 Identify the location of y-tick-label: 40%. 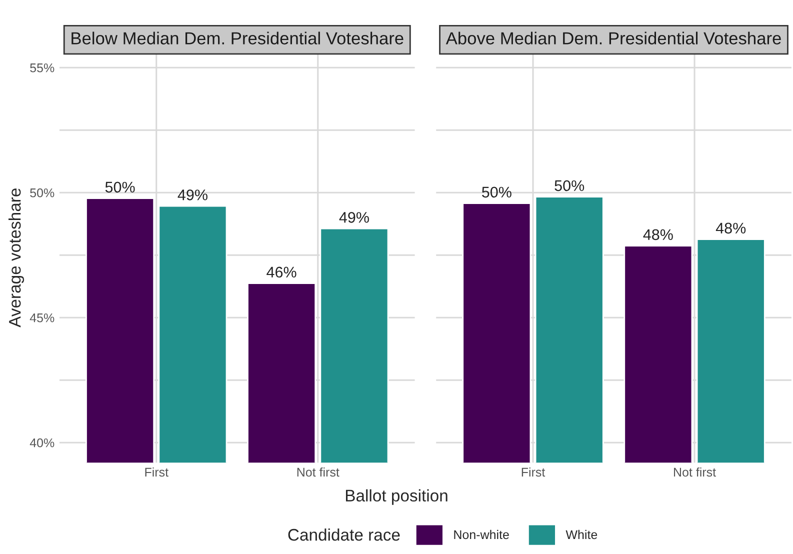
(42, 443).